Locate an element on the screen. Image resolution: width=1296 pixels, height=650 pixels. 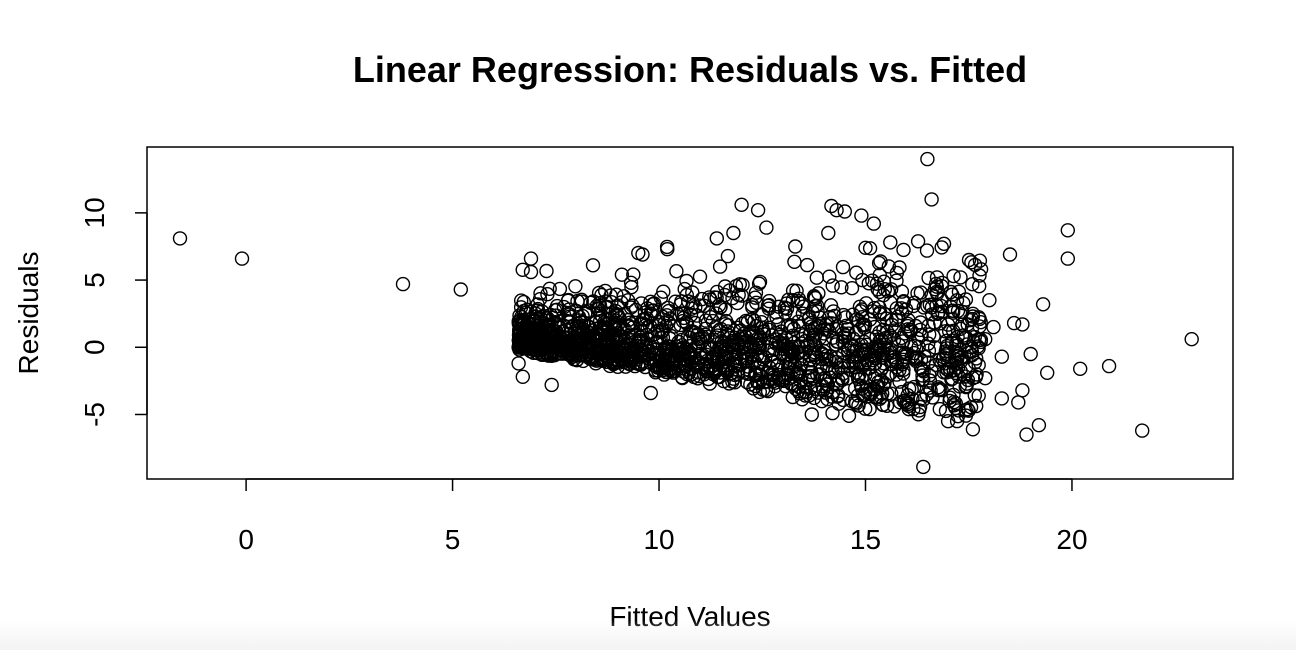
y-axis: -5 0 5 10 is located at coordinates (113, 312).